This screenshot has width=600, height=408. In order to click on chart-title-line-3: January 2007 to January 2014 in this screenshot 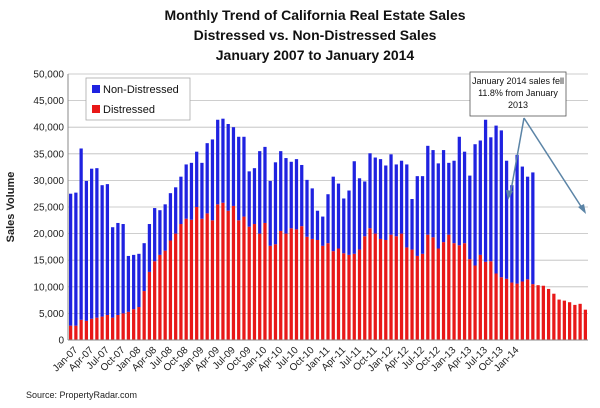, I will do `click(315, 55)`.